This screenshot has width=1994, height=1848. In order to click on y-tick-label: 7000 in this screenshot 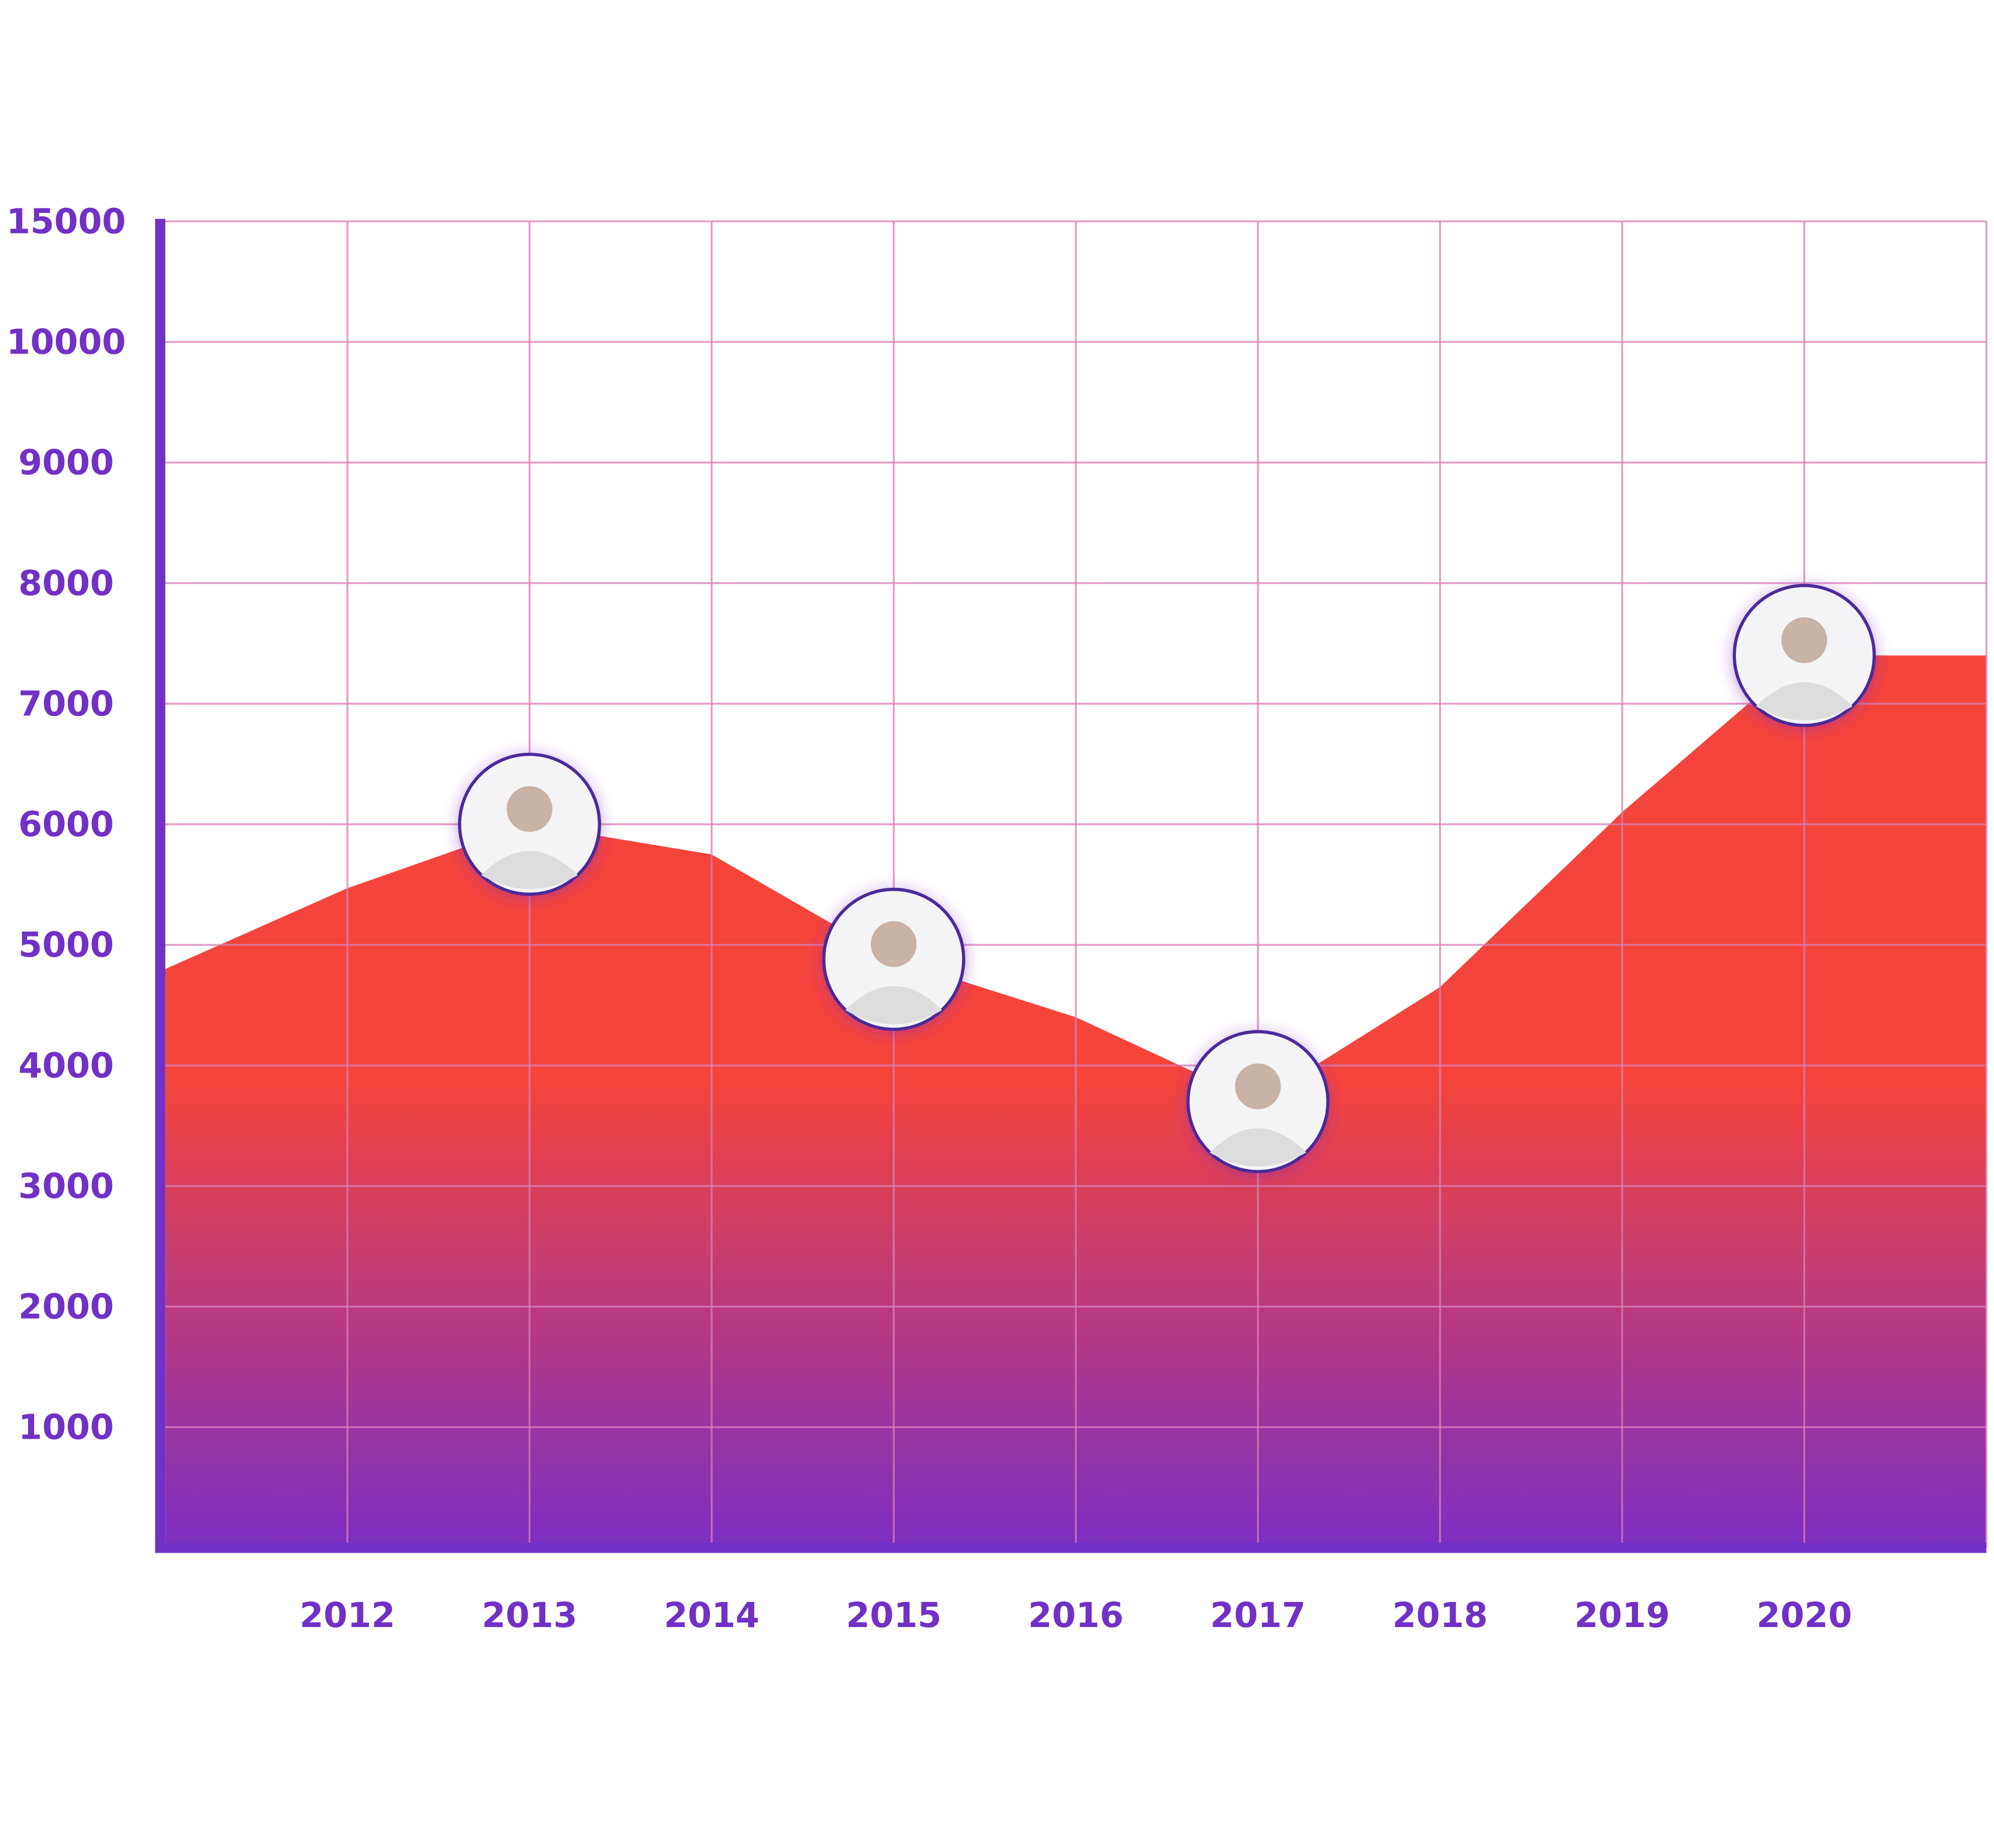, I will do `click(66, 704)`.